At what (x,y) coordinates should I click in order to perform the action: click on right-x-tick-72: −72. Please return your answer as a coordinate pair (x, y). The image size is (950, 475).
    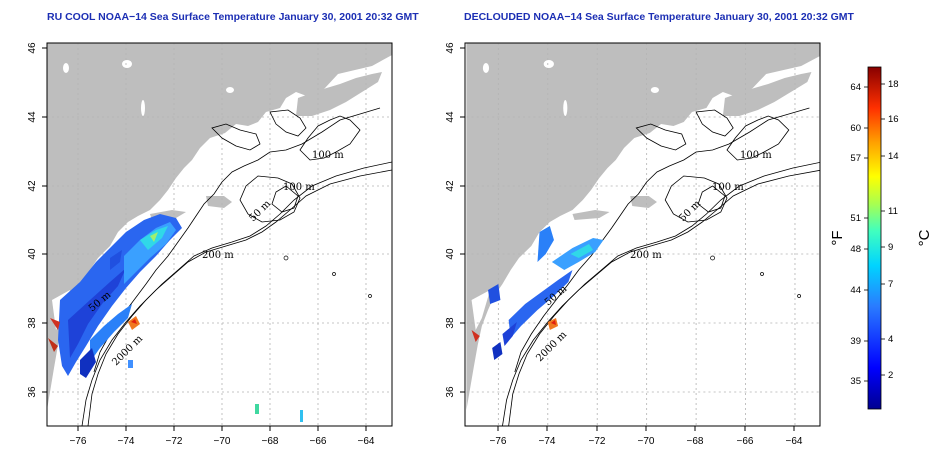
    Looking at the image, I should click on (597, 441).